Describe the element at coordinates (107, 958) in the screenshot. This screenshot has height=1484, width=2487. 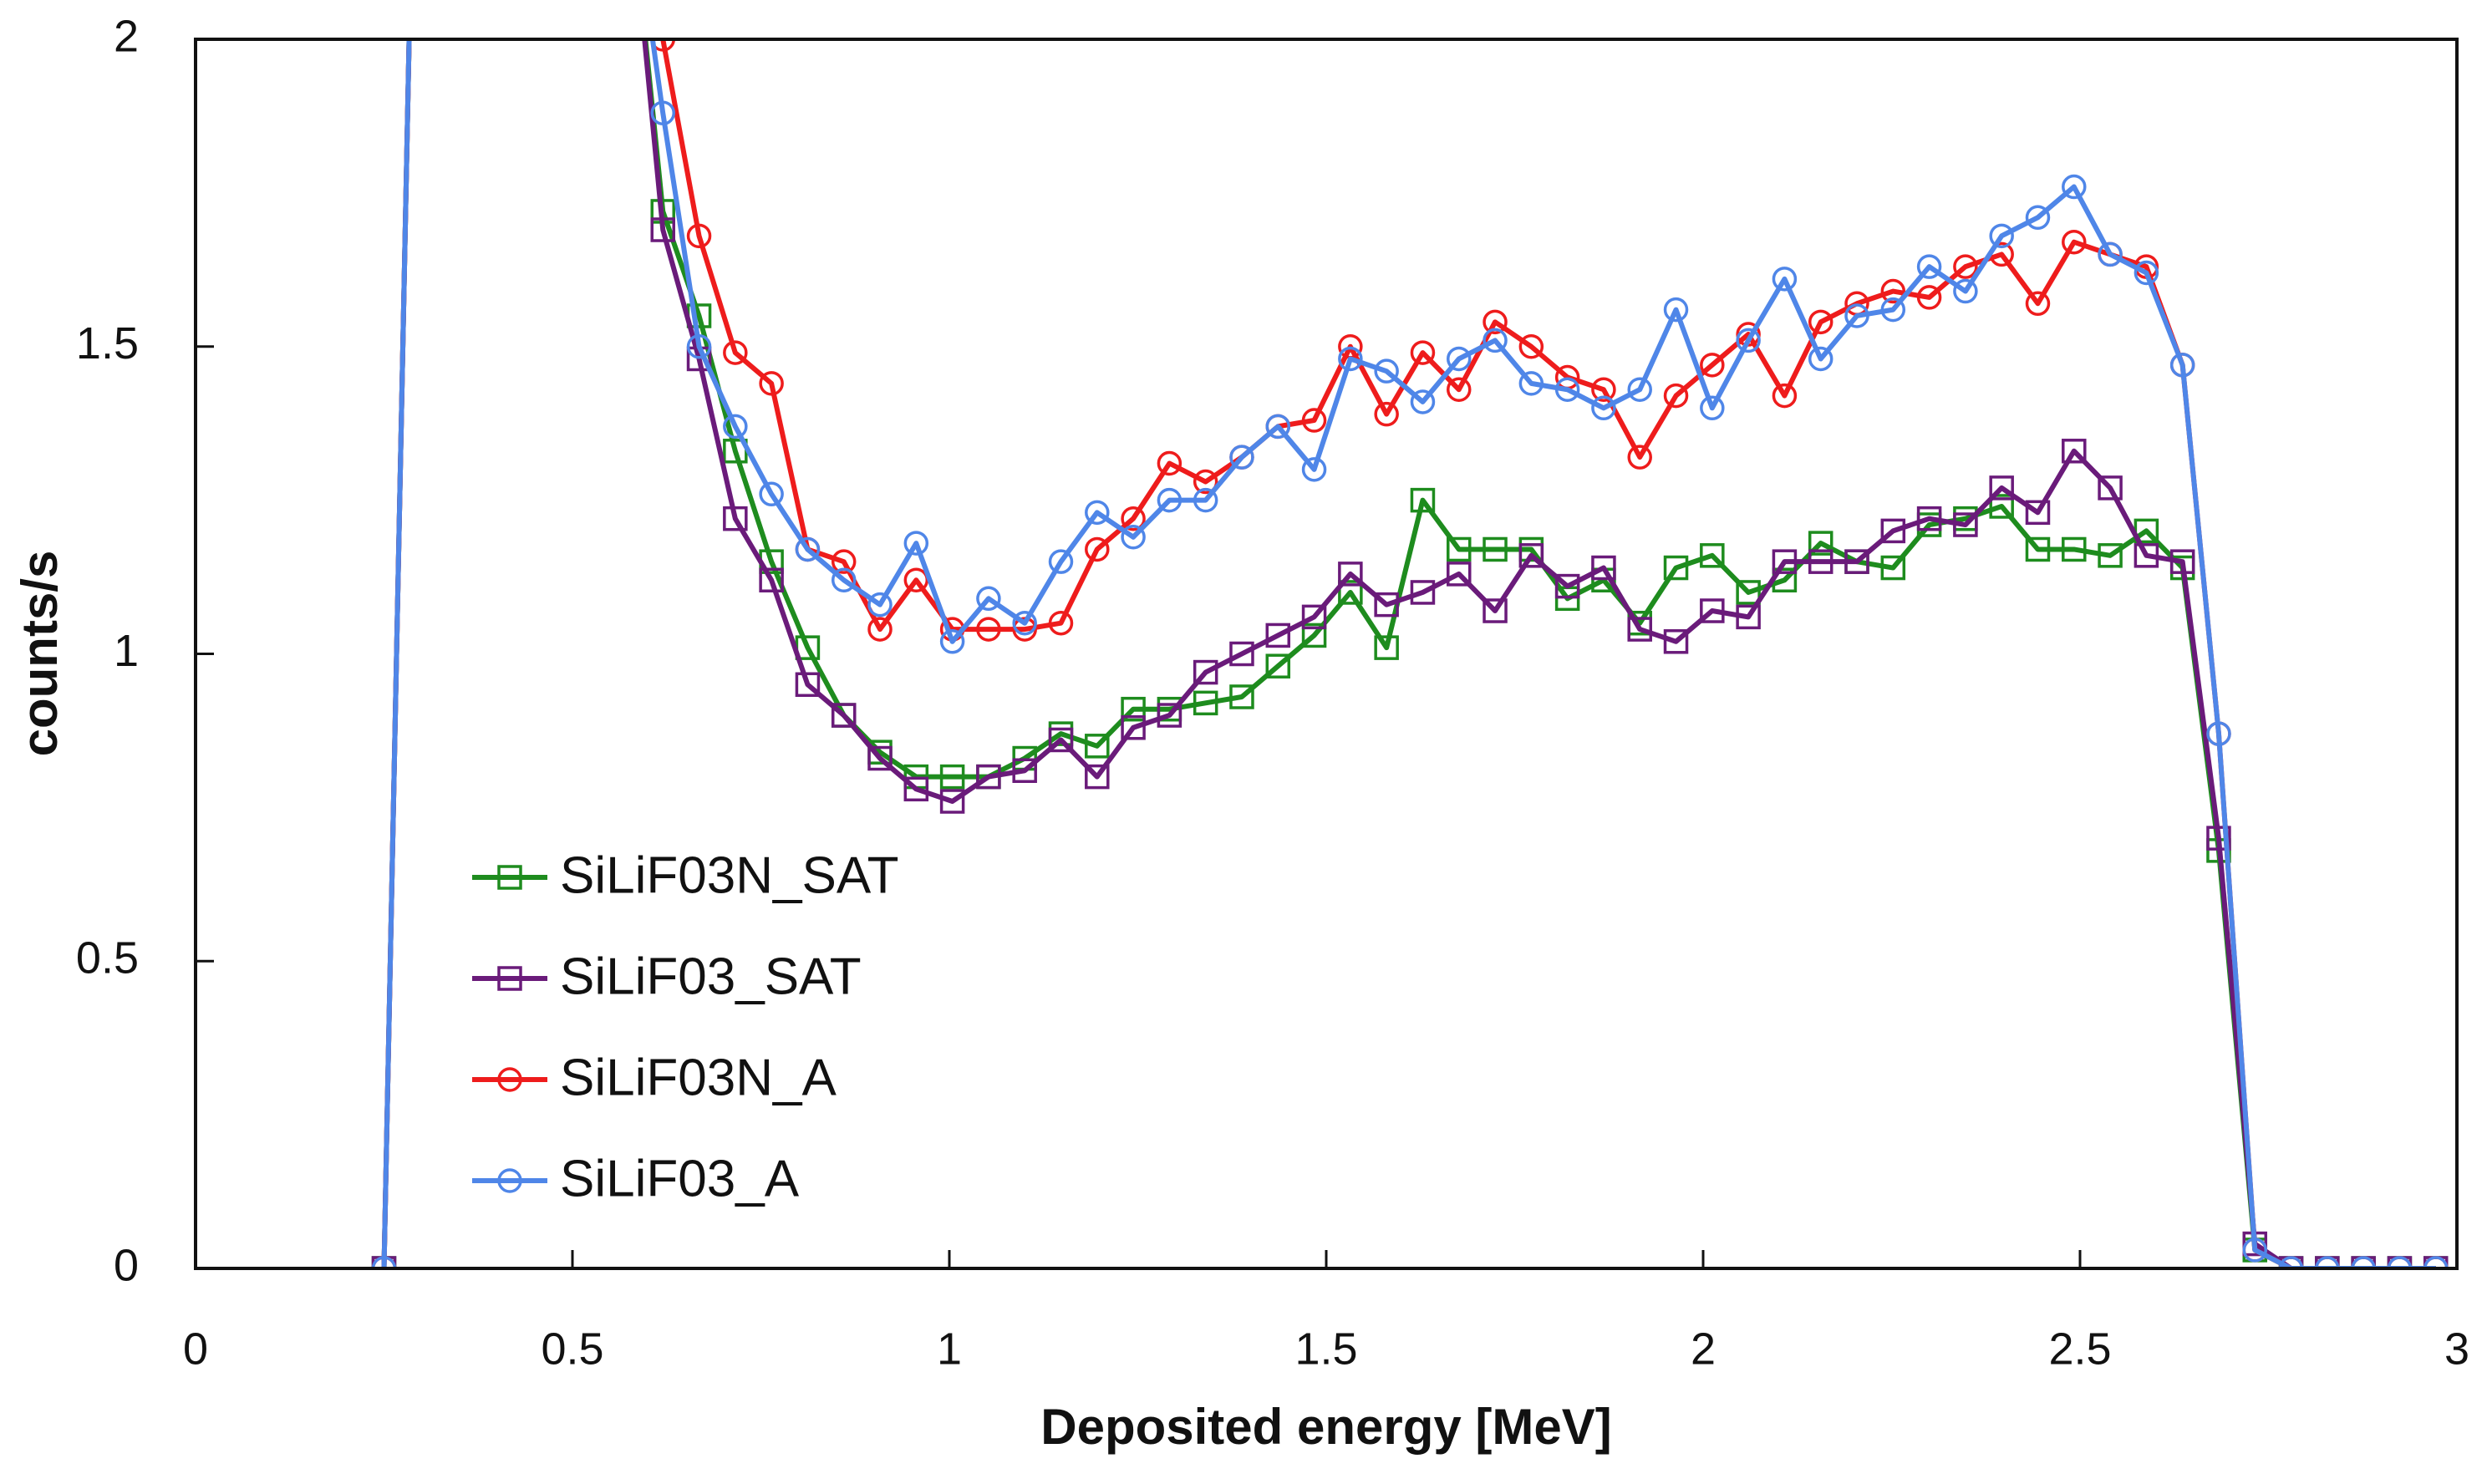
I see `y-tick-label: 0.5` at that location.